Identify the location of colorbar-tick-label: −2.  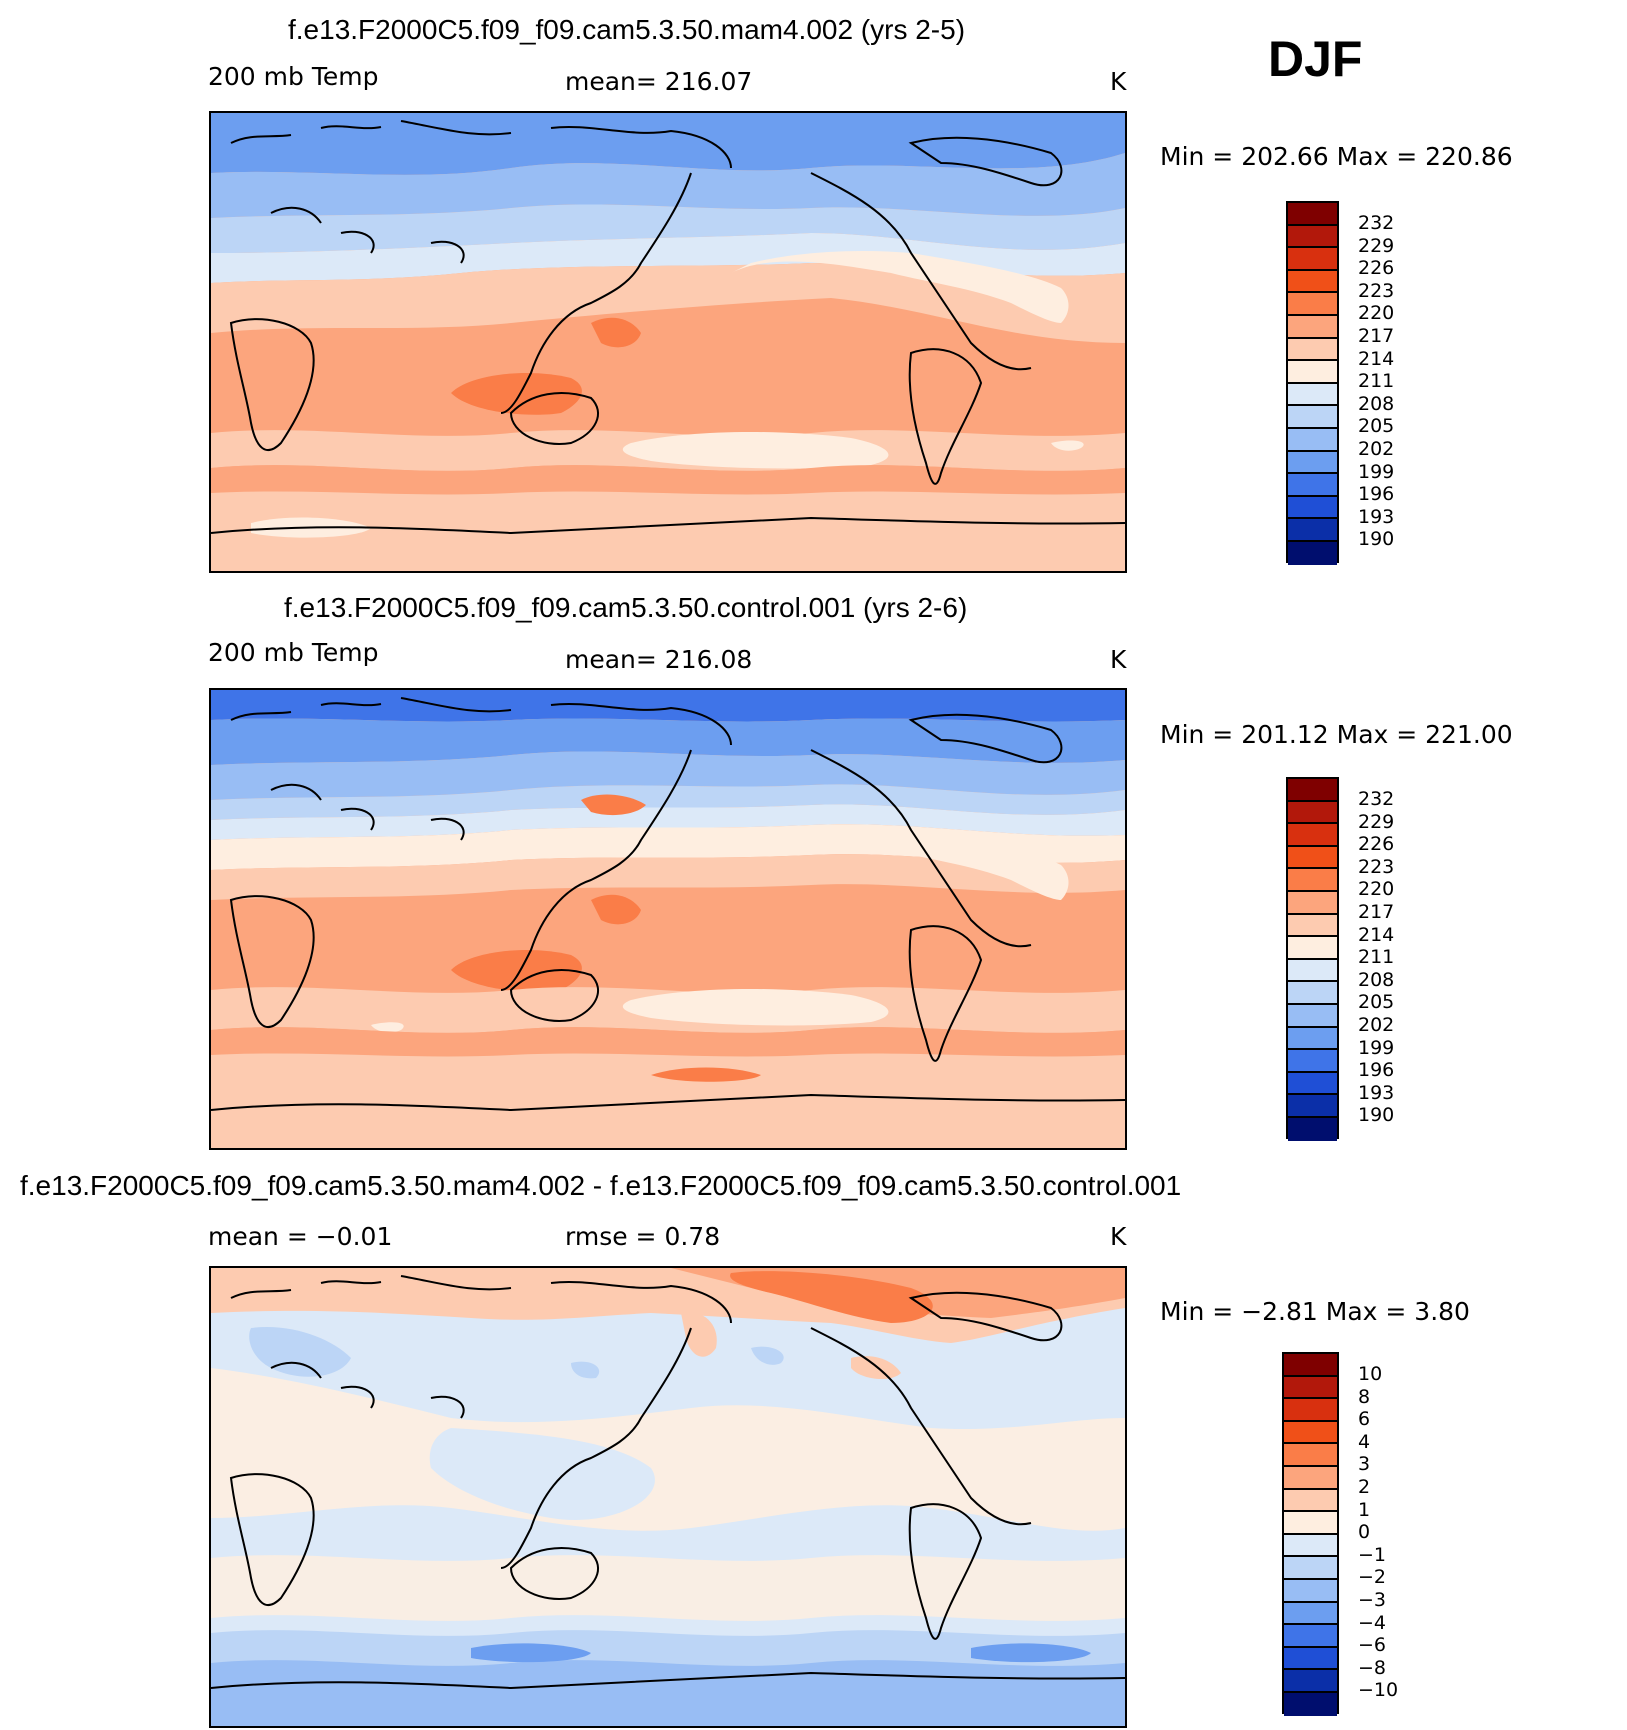
(1372, 1577).